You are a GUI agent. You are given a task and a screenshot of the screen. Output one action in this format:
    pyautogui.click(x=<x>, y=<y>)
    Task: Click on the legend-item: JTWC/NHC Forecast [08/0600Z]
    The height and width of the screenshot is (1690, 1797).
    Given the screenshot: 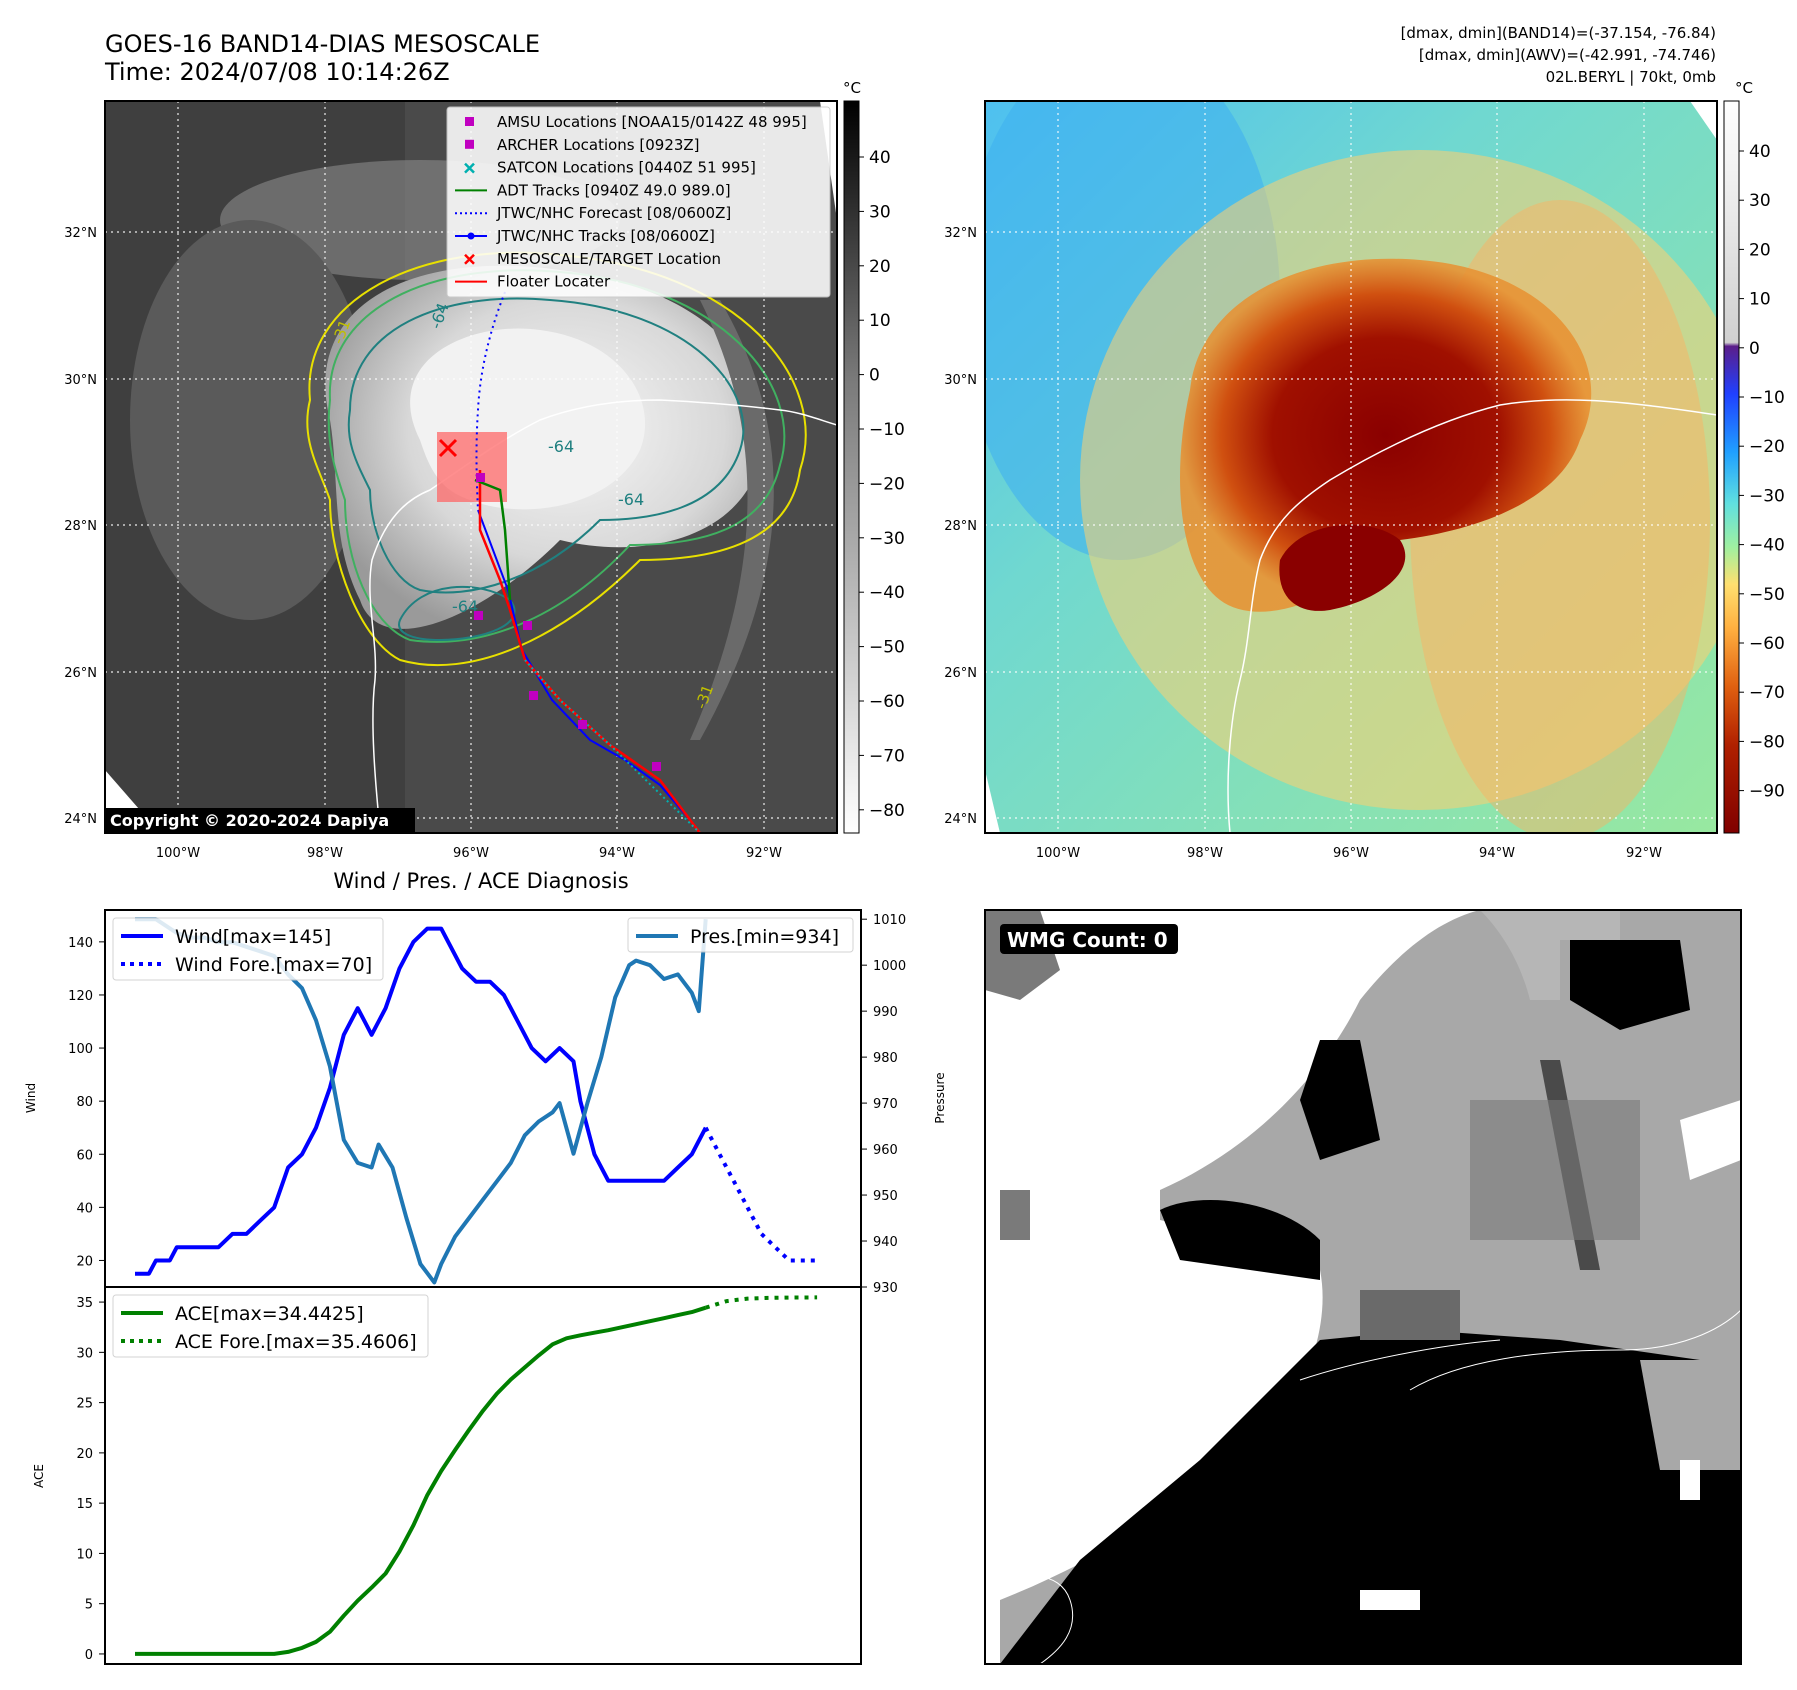 What is the action you would take?
    pyautogui.click(x=593, y=213)
    